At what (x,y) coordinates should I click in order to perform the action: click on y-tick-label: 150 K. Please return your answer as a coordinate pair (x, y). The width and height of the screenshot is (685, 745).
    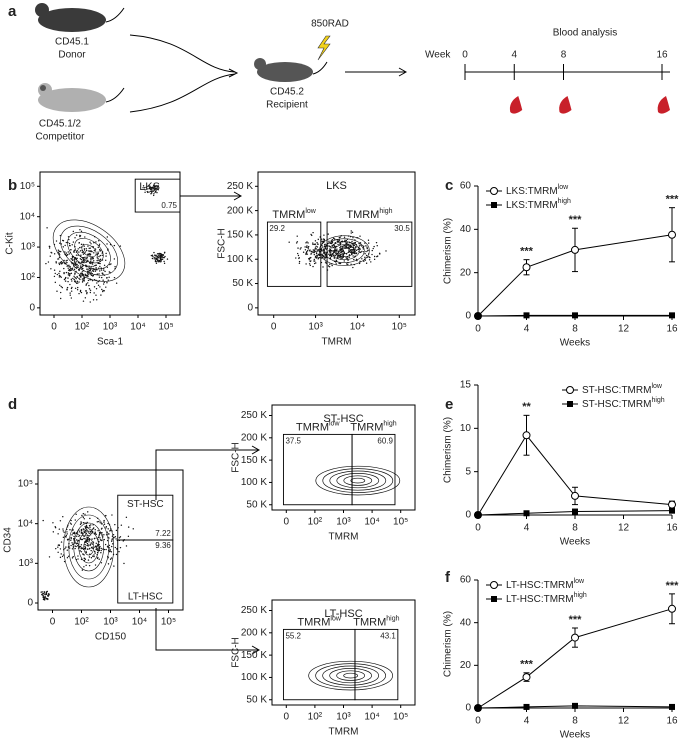
    Looking at the image, I should click on (240, 235).